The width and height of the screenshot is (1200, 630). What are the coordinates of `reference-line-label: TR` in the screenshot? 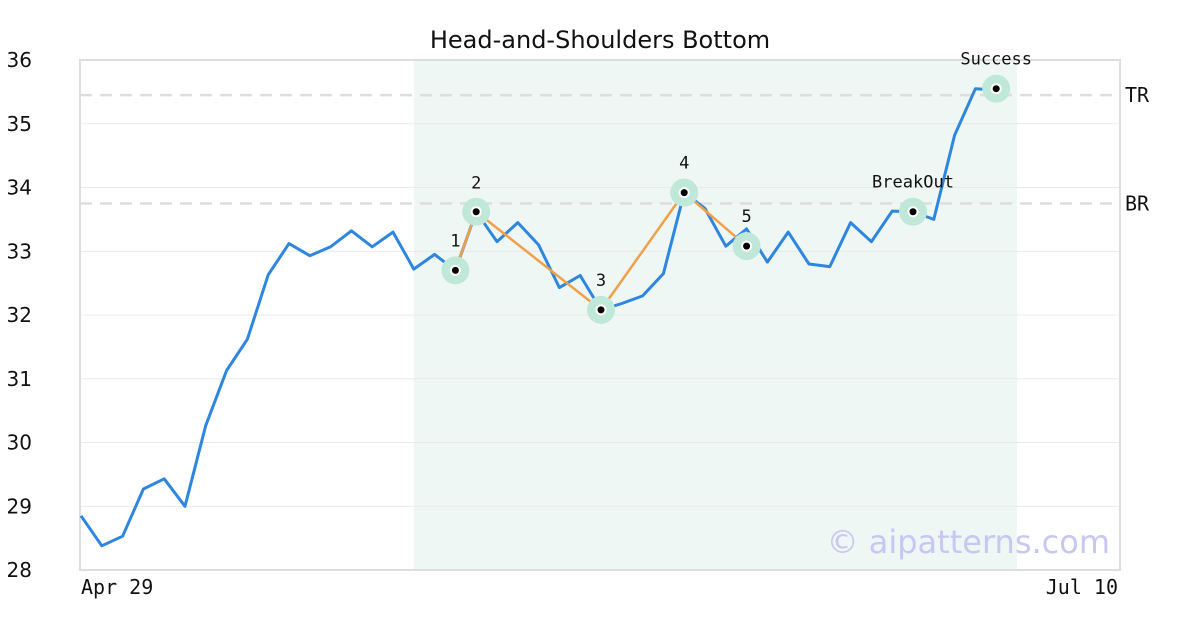 It's located at (1137, 95).